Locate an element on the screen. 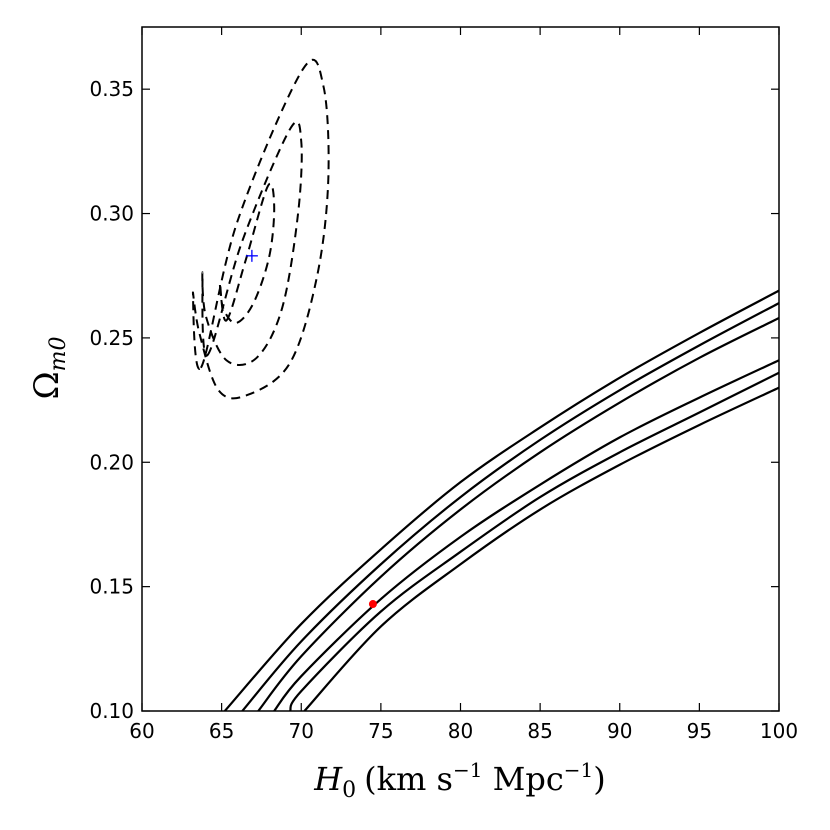  x-tick-label: 65 is located at coordinates (221, 731).